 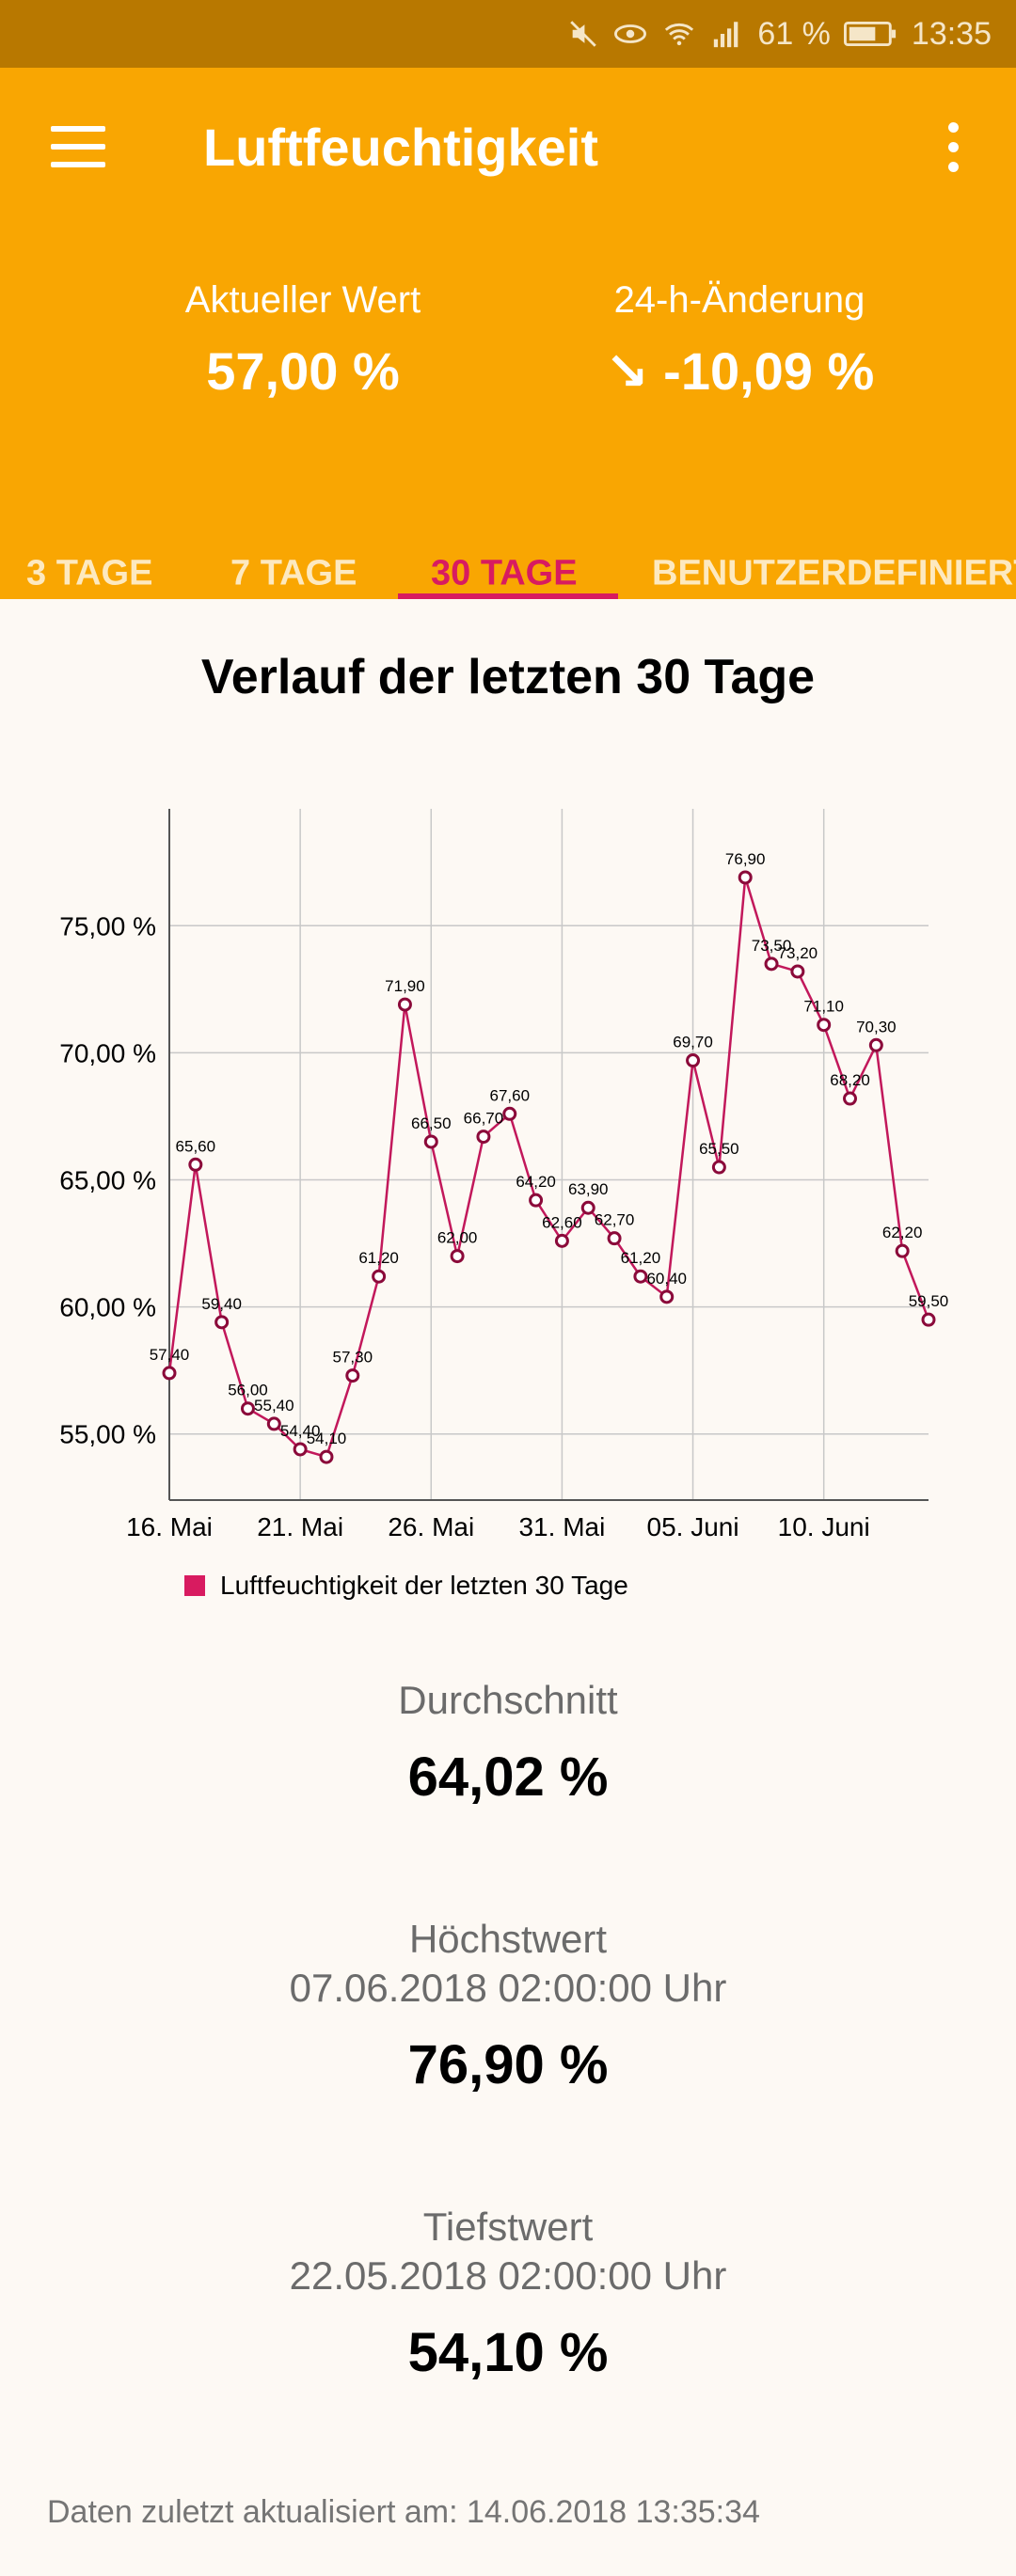 What do you see at coordinates (871, 34) in the screenshot?
I see `battery-icon` at bounding box center [871, 34].